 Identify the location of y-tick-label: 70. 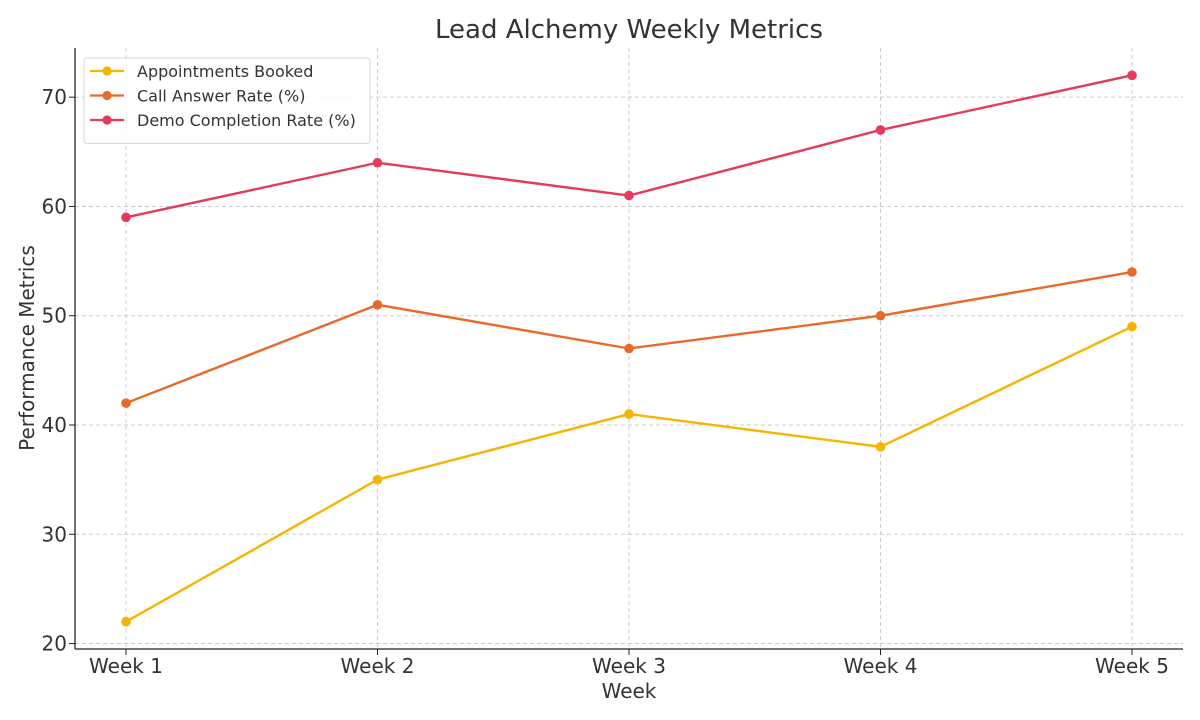
(54, 97).